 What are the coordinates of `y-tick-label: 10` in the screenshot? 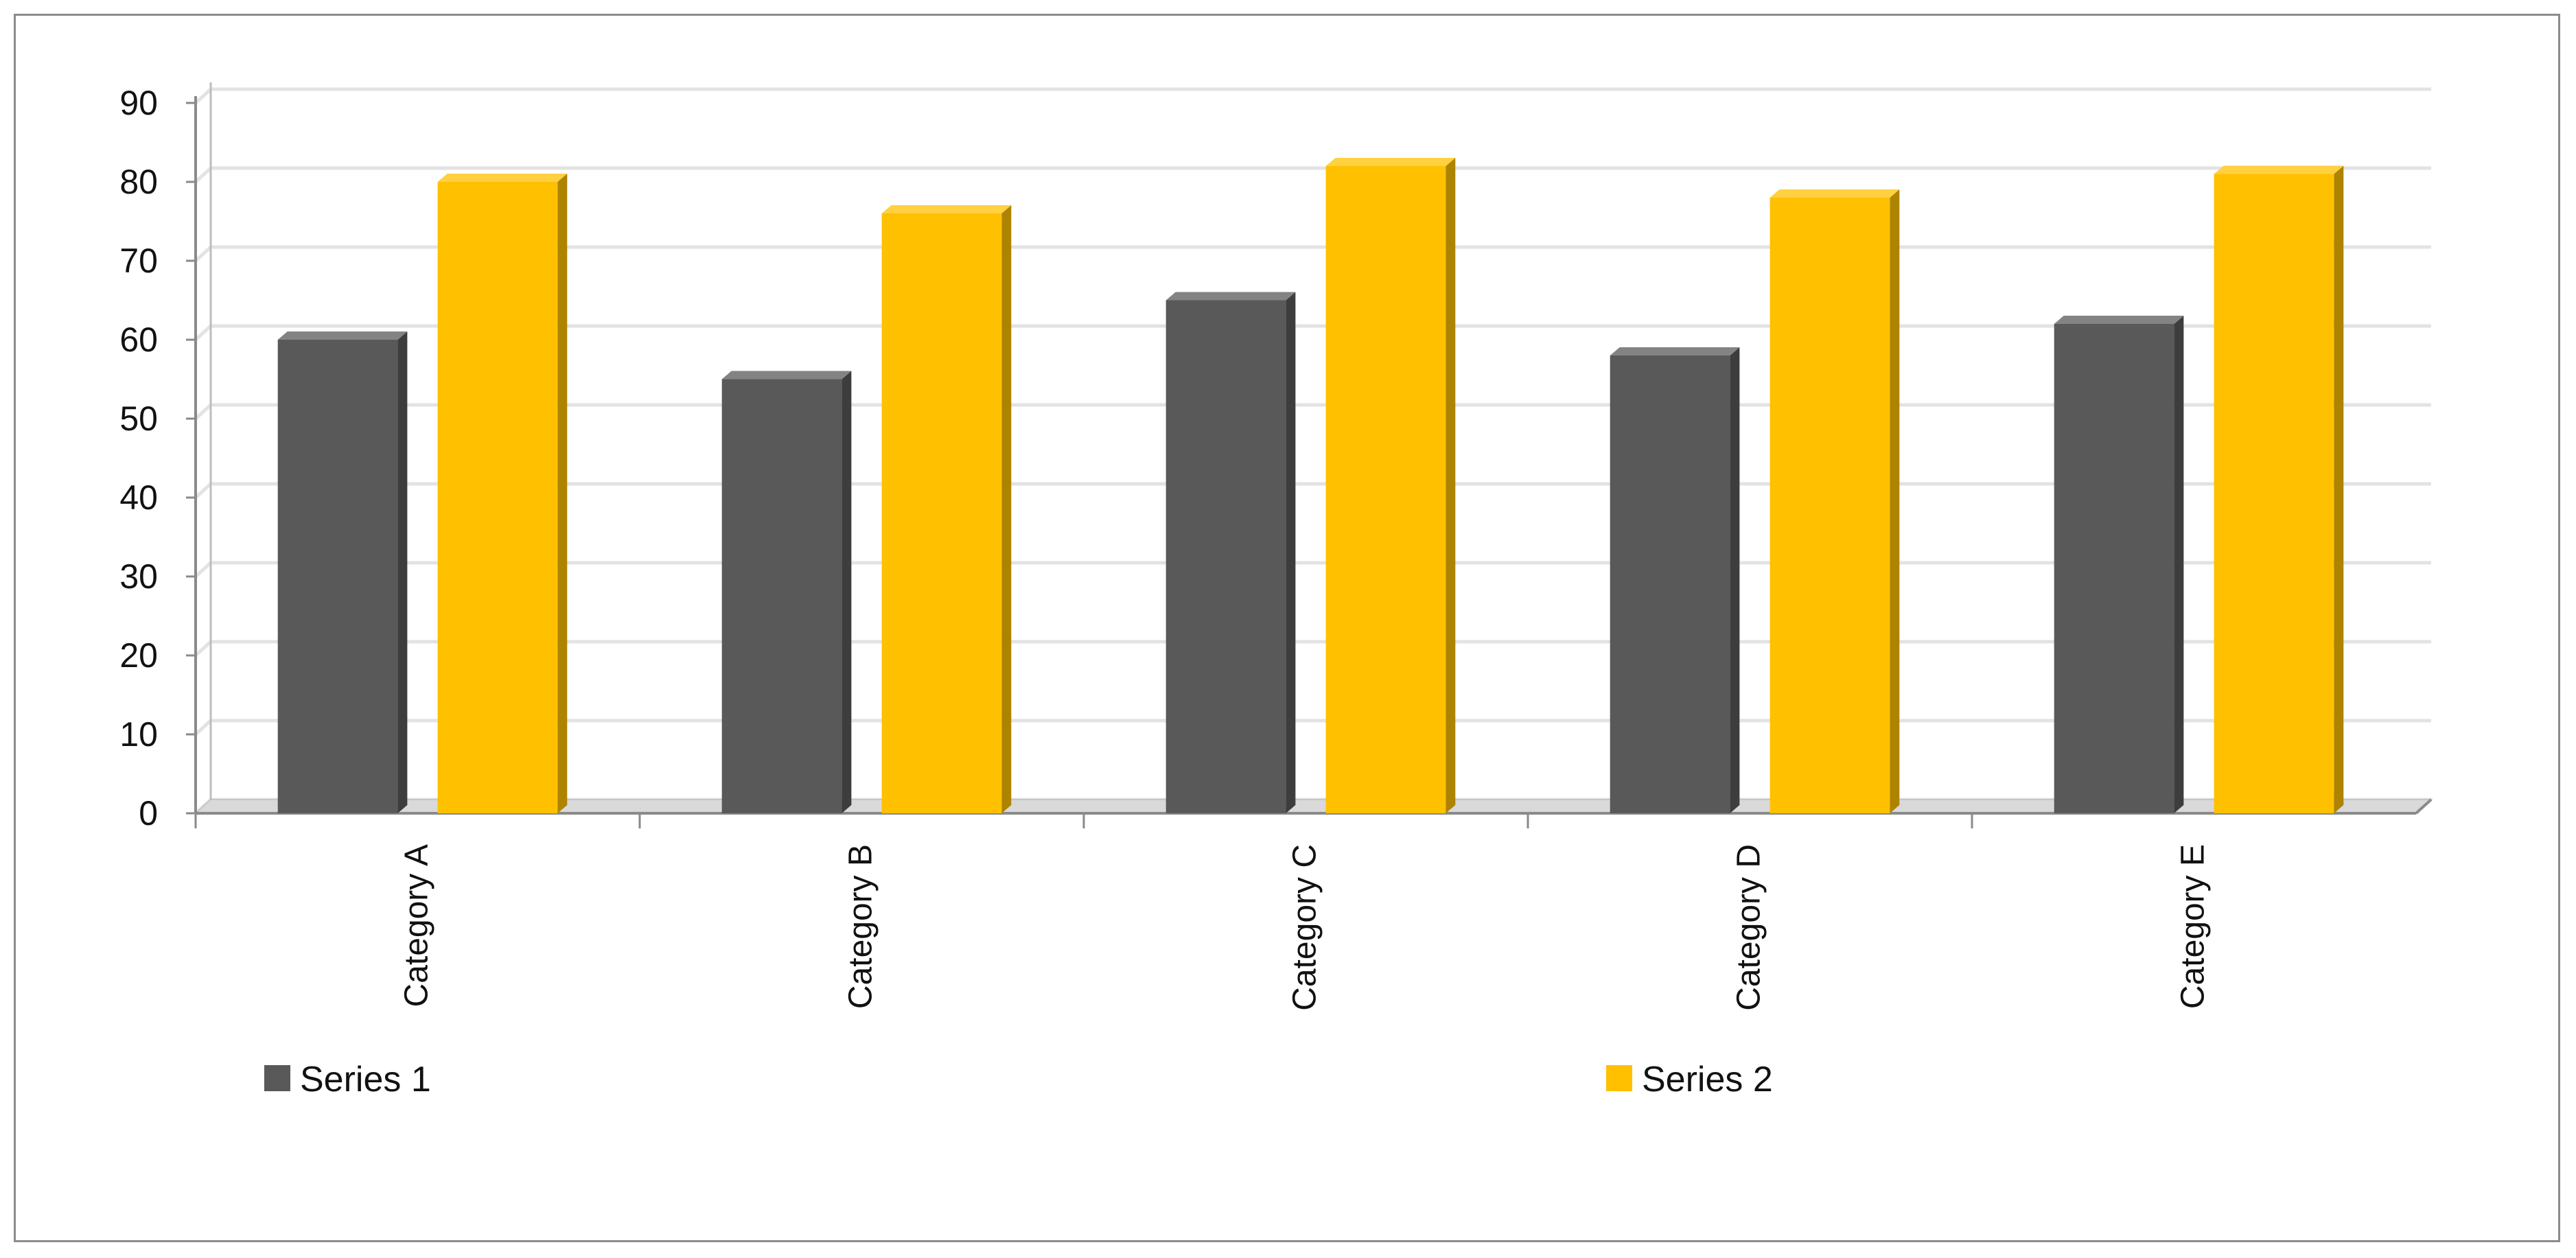 It's located at (138, 734).